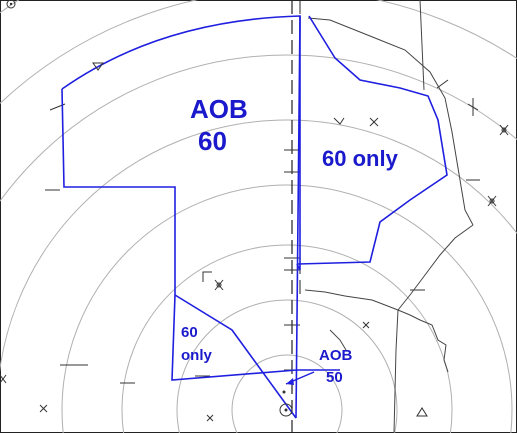 This screenshot has width=517, height=433. Describe the element at coordinates (360, 158) in the screenshot. I see `label-60-only: 60 only` at that location.